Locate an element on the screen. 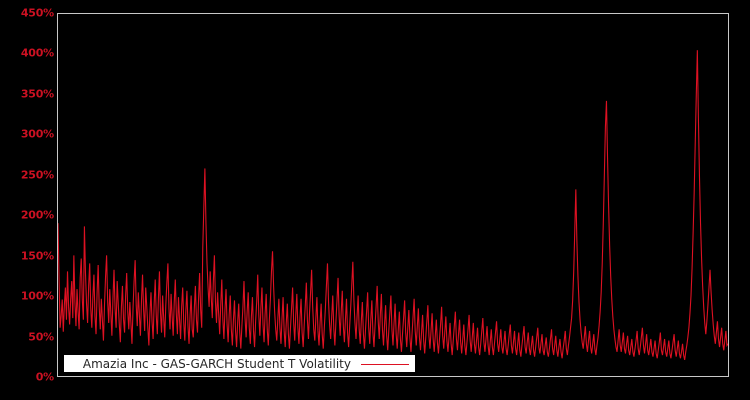  y-tick-200pct: 200% is located at coordinates (37, 215).